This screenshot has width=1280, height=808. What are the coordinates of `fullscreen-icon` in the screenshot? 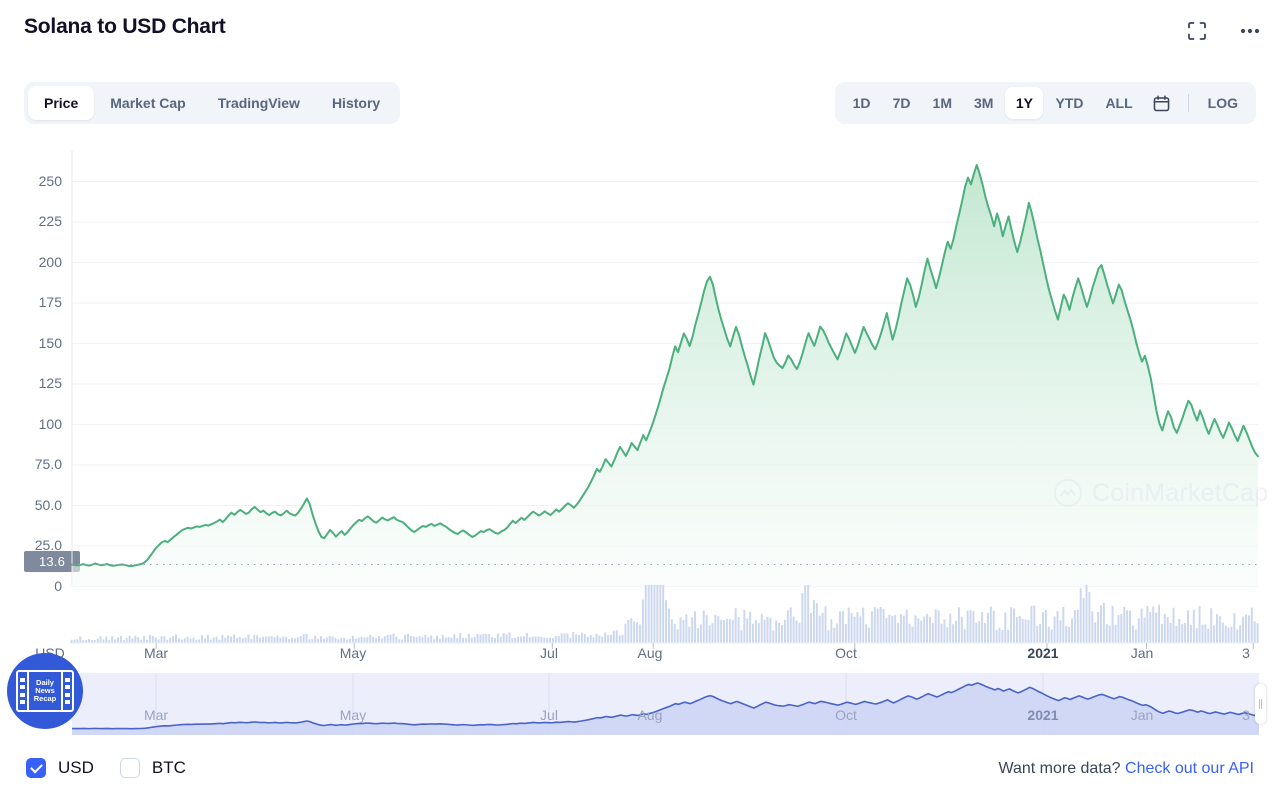 It's located at (1198, 32).